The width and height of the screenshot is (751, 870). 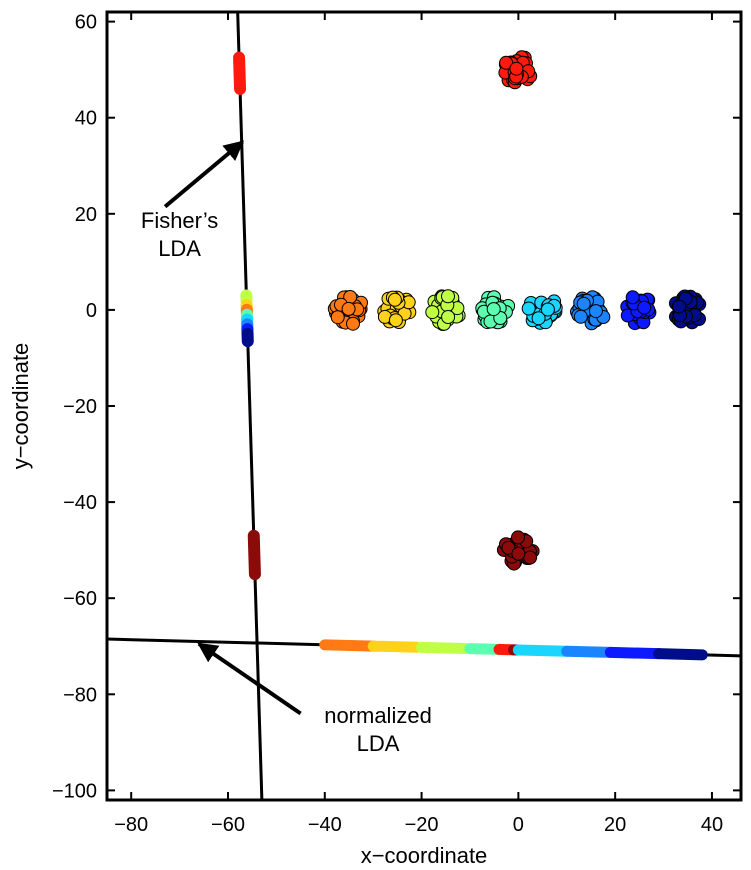 I want to click on annotation-text: Fisher’s, so click(x=179, y=220).